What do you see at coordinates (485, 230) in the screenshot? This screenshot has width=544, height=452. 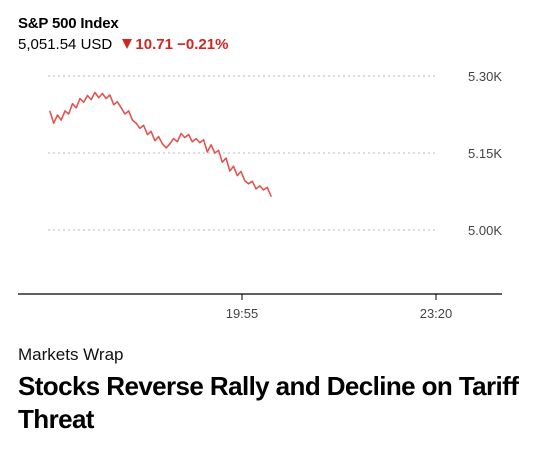 I see `y-tick-label: 5.00K` at bounding box center [485, 230].